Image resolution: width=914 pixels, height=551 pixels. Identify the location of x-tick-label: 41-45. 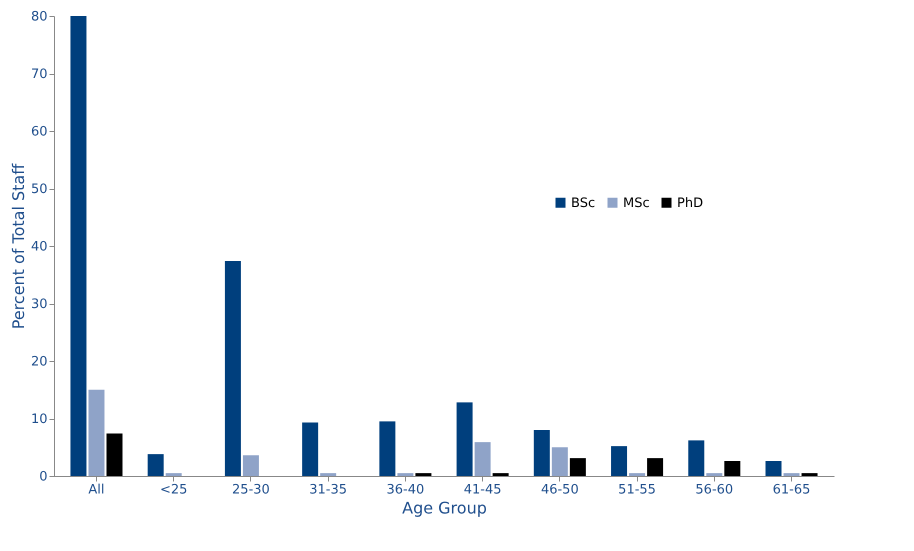
(483, 490).